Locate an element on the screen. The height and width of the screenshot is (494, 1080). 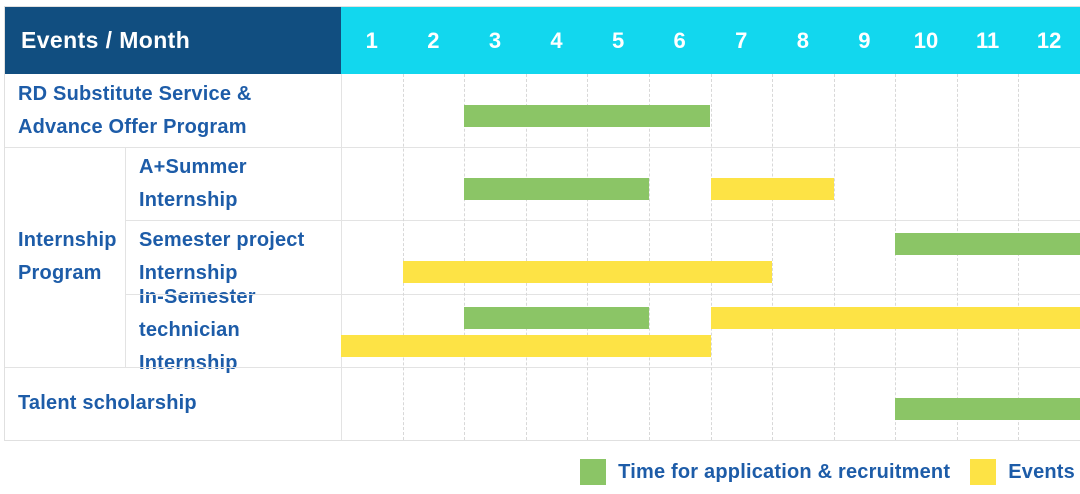
legend-label-events: Events is located at coordinates (1041, 471).